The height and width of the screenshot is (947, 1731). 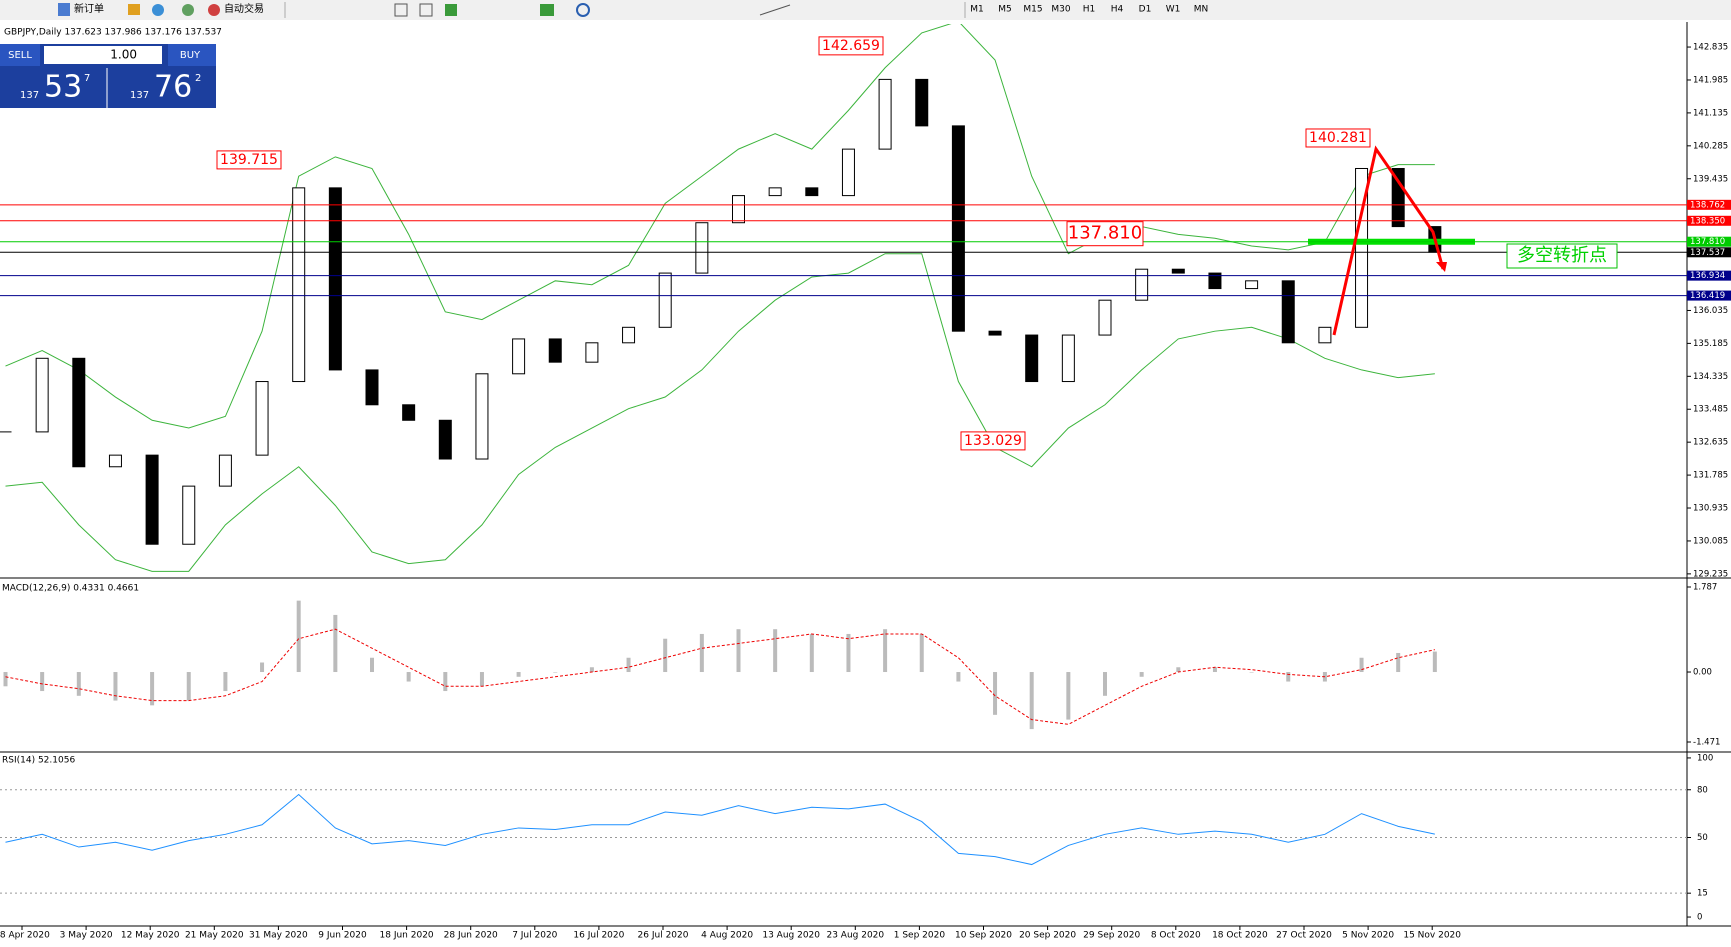 I want to click on x-tick-label: 31 May 2020, so click(x=278, y=936).